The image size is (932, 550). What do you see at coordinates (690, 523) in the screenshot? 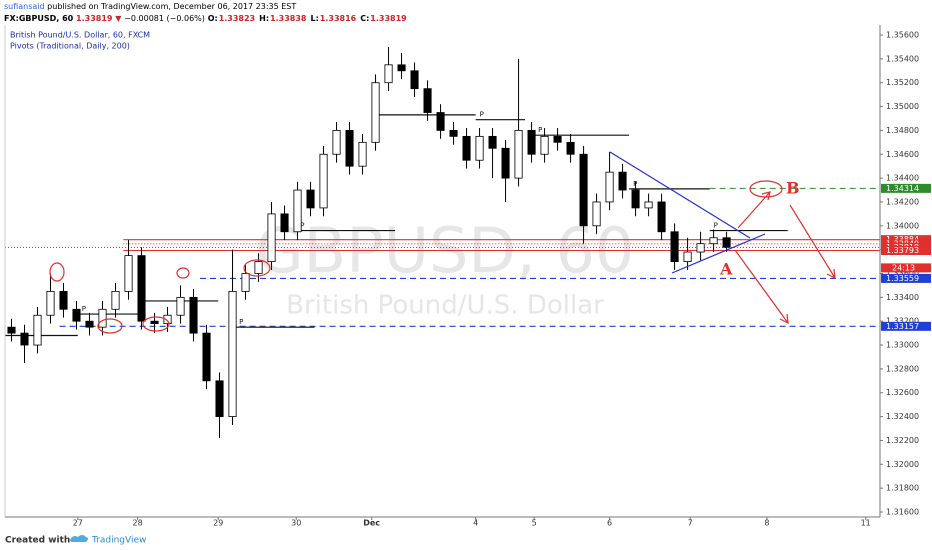
I see `x-tick-label: 7` at bounding box center [690, 523].